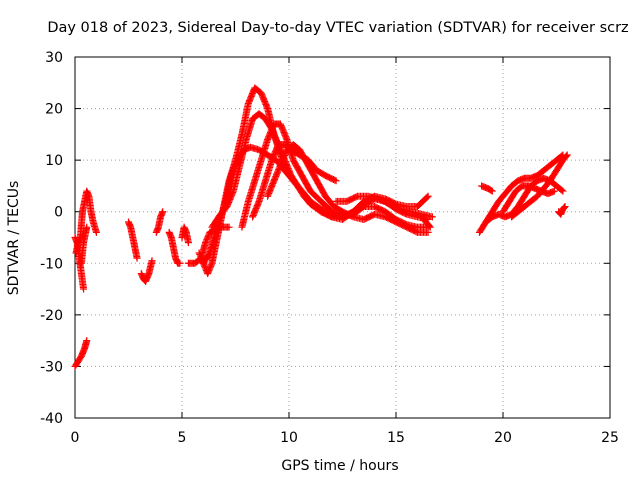 Image resolution: width=640 pixels, height=480 pixels. I want to click on y-tick-label: -10, so click(51, 264).